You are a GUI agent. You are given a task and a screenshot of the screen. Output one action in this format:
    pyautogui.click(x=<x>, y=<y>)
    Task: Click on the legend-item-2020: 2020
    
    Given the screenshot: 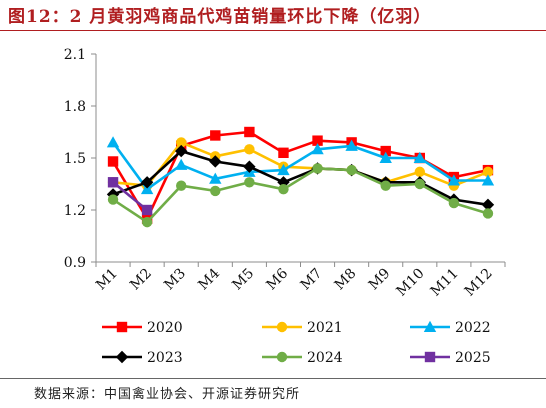 What is the action you would take?
    pyautogui.click(x=142, y=328)
    